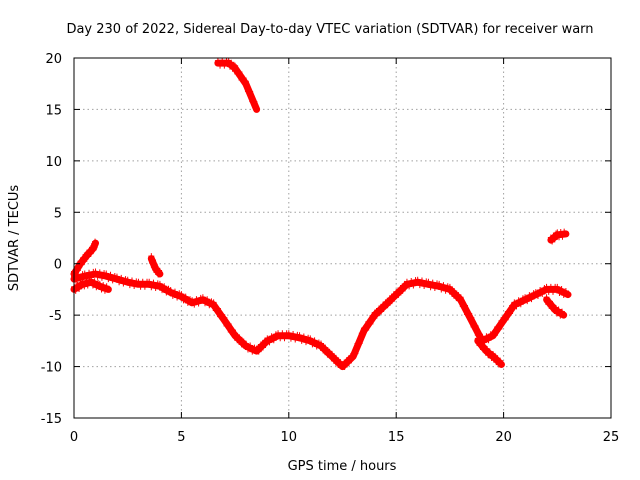 The image size is (640, 480). Describe the element at coordinates (53, 110) in the screenshot. I see `y-tick-label: 15` at that location.